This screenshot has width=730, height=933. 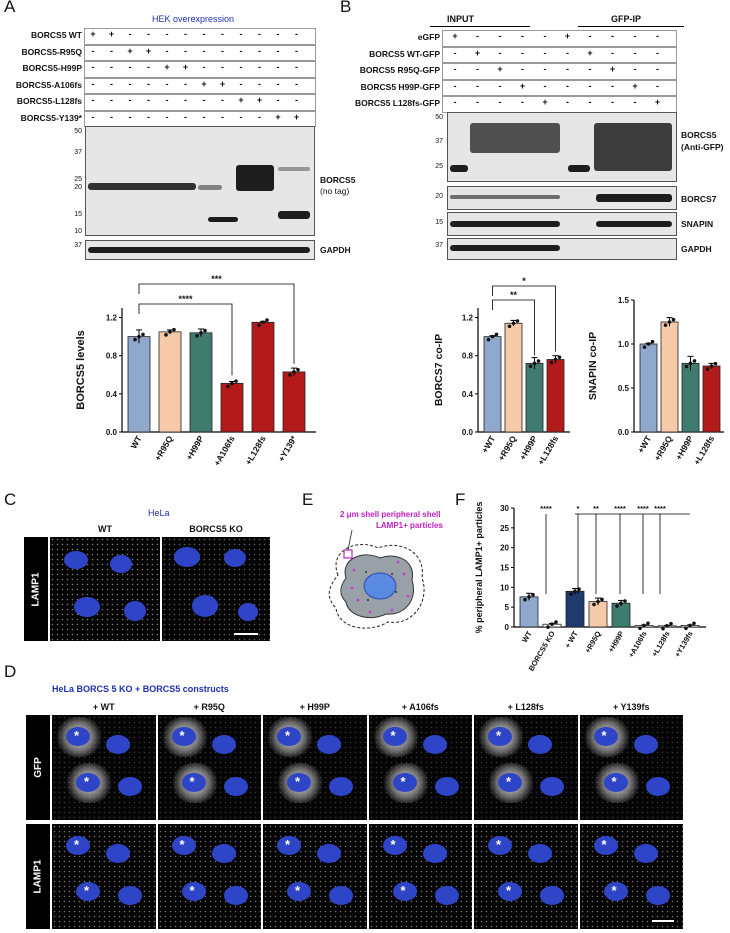 What do you see at coordinates (335, 250) in the screenshot?
I see `panel-a-gapdh-label: GAPDH` at bounding box center [335, 250].